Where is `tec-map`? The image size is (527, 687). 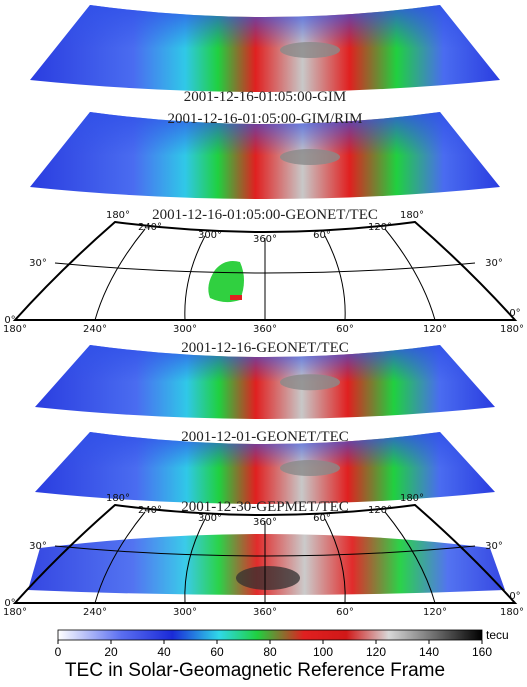
tec-map is located at coordinates (266, 564).